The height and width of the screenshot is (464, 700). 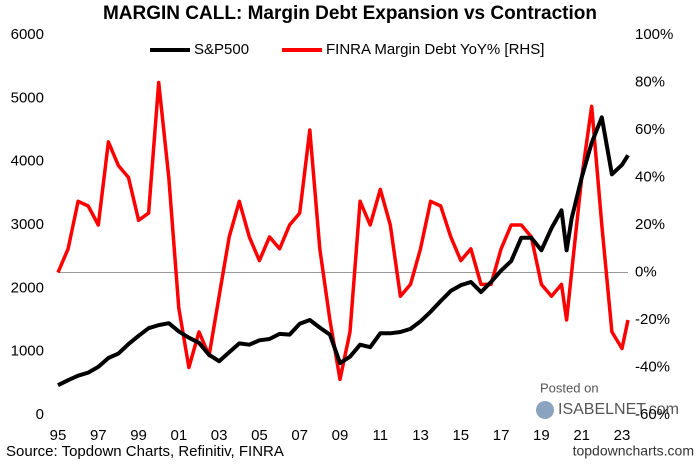 I want to click on y2-tick-label: 80%, so click(x=650, y=81).